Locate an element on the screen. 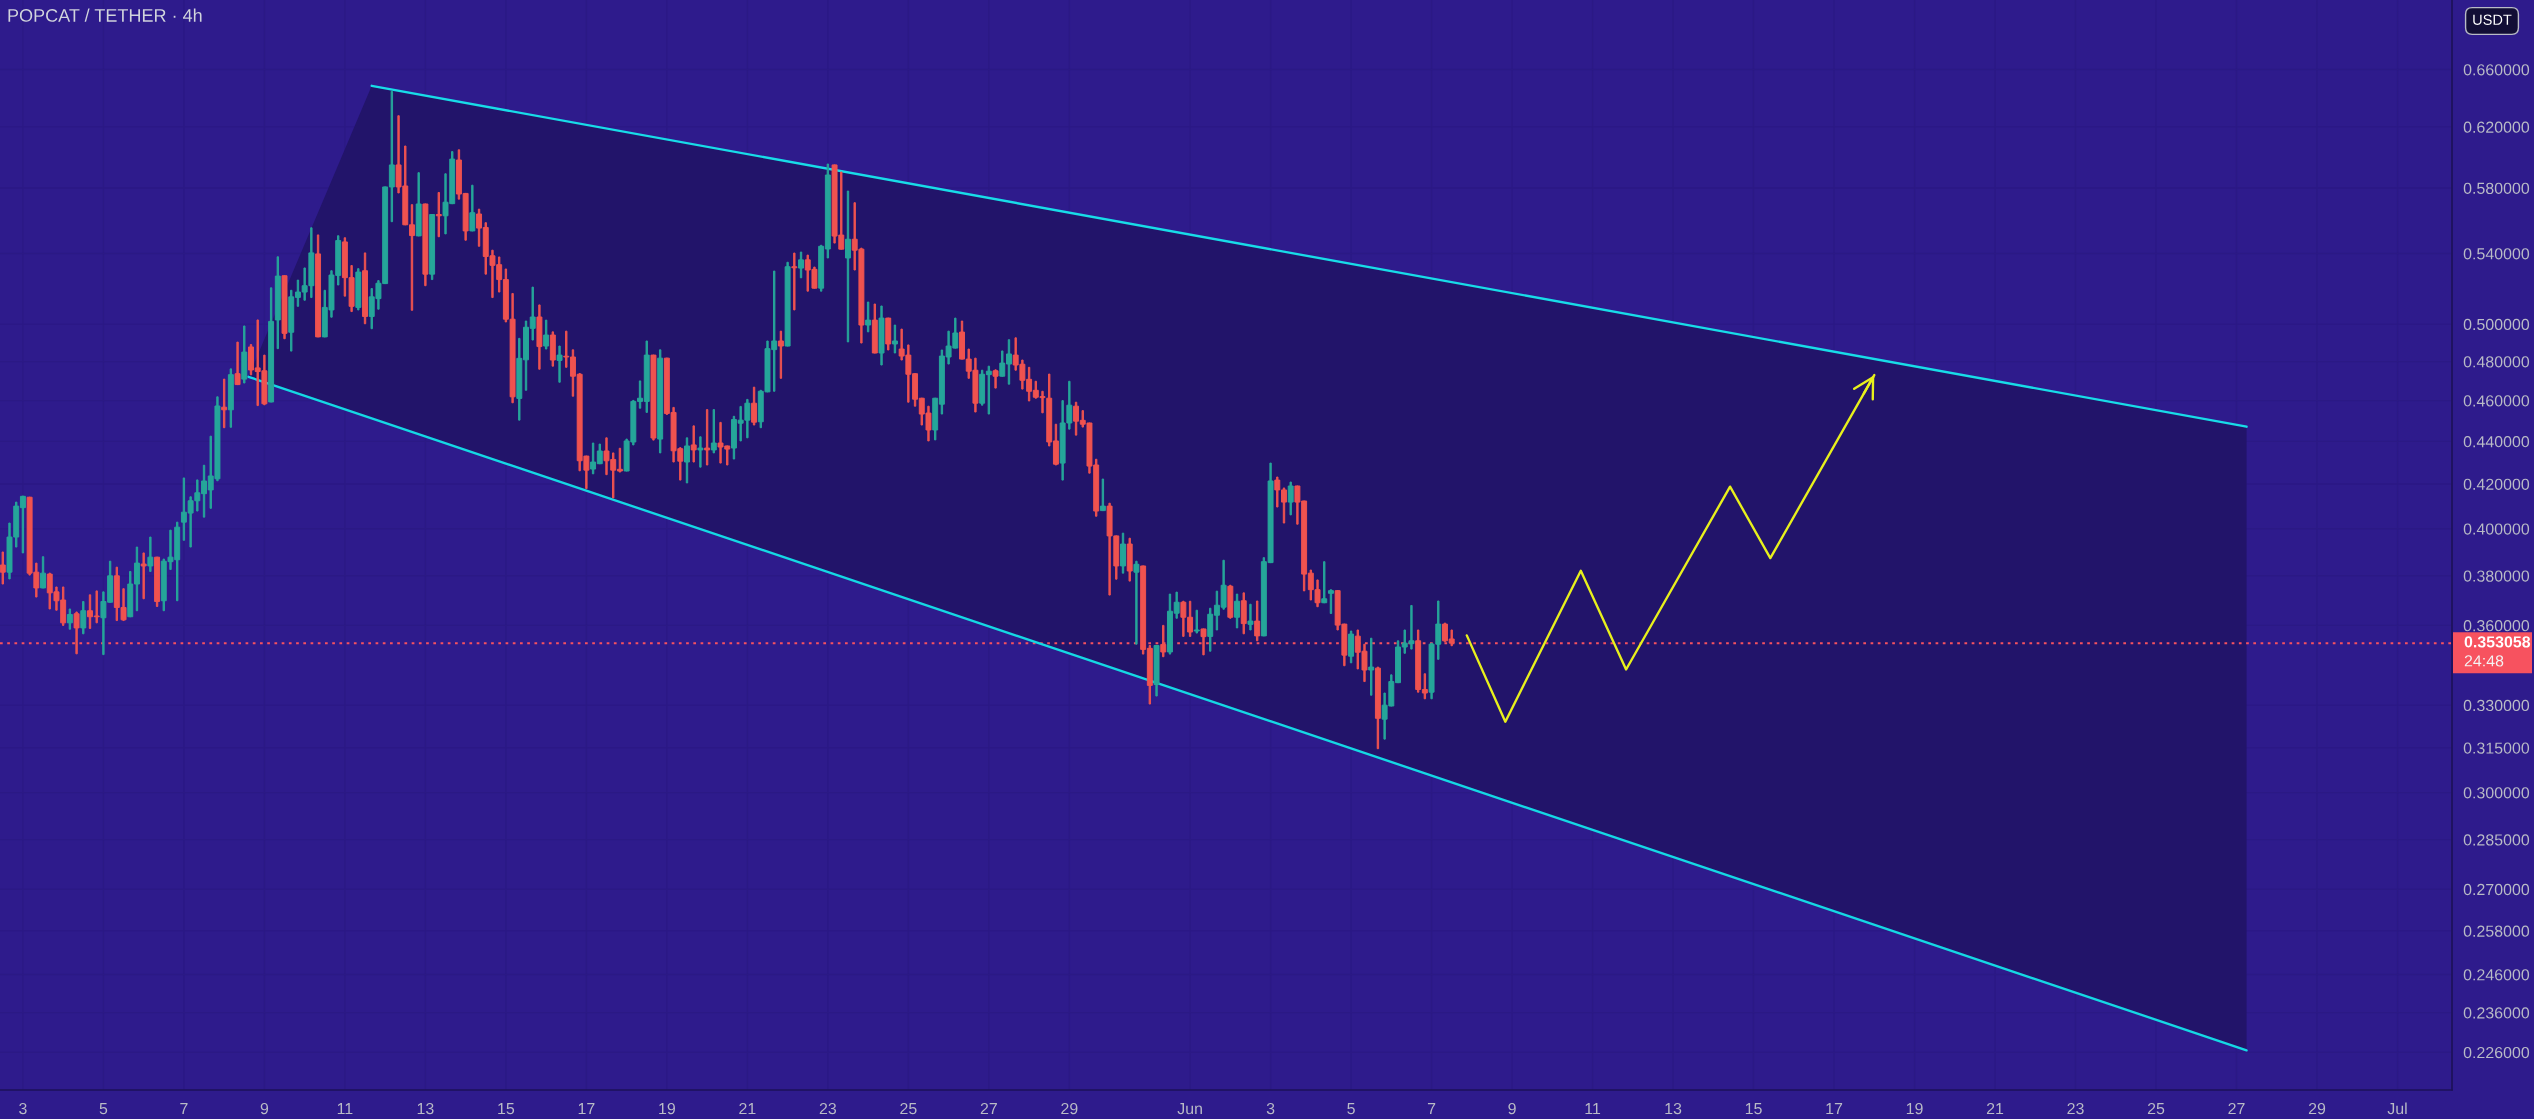 The height and width of the screenshot is (1119, 2534). y-tick-label: 0.285000 is located at coordinates (2496, 840).